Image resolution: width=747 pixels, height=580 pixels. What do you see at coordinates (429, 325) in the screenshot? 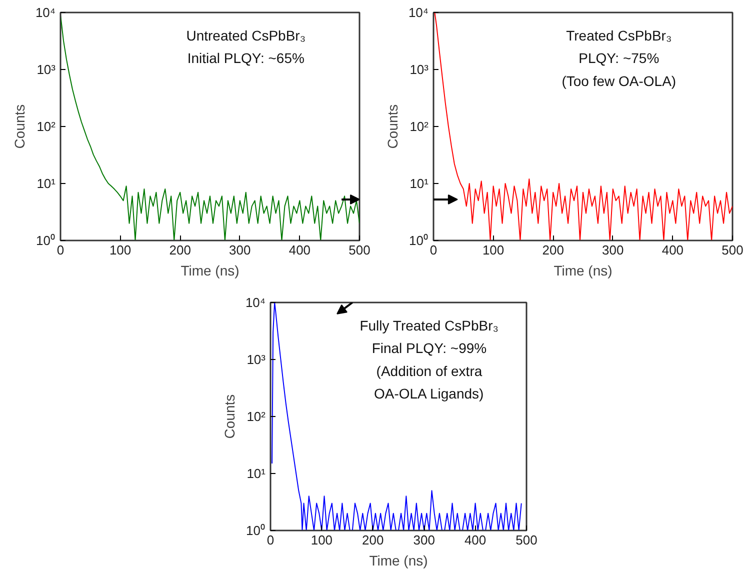
I see `annotation: Fully Treated CsPbBr₃` at bounding box center [429, 325].